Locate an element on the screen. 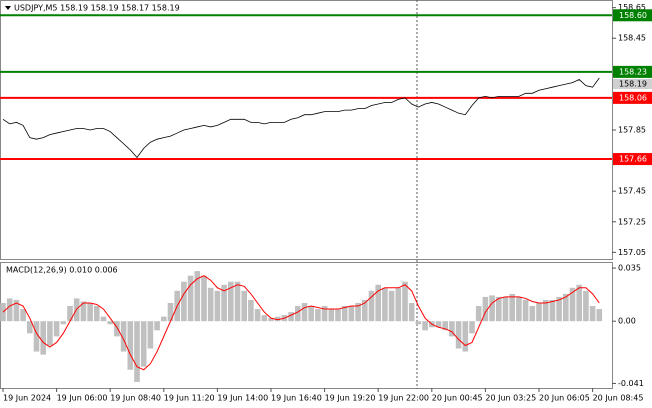 This screenshot has width=652, height=408. x-tick-label: 19 Jun 06:00 is located at coordinates (82, 398).